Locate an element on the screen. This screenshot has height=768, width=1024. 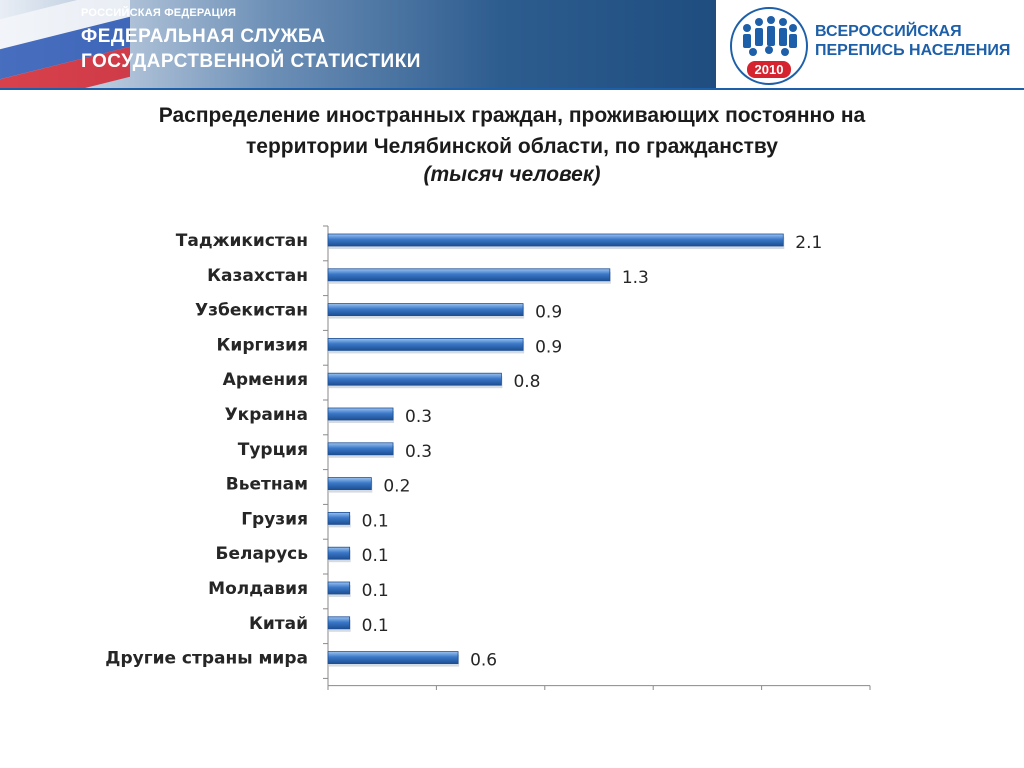
category-label: Турция is located at coordinates (273, 450).